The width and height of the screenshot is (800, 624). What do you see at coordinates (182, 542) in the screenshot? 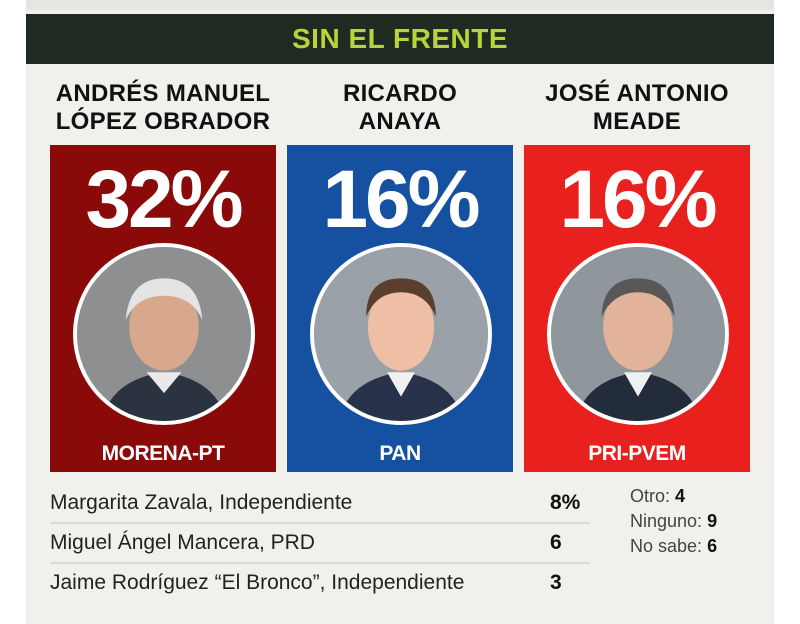
I see `other-candidate-name: Miguel Ángel Mancera, PRD` at bounding box center [182, 542].